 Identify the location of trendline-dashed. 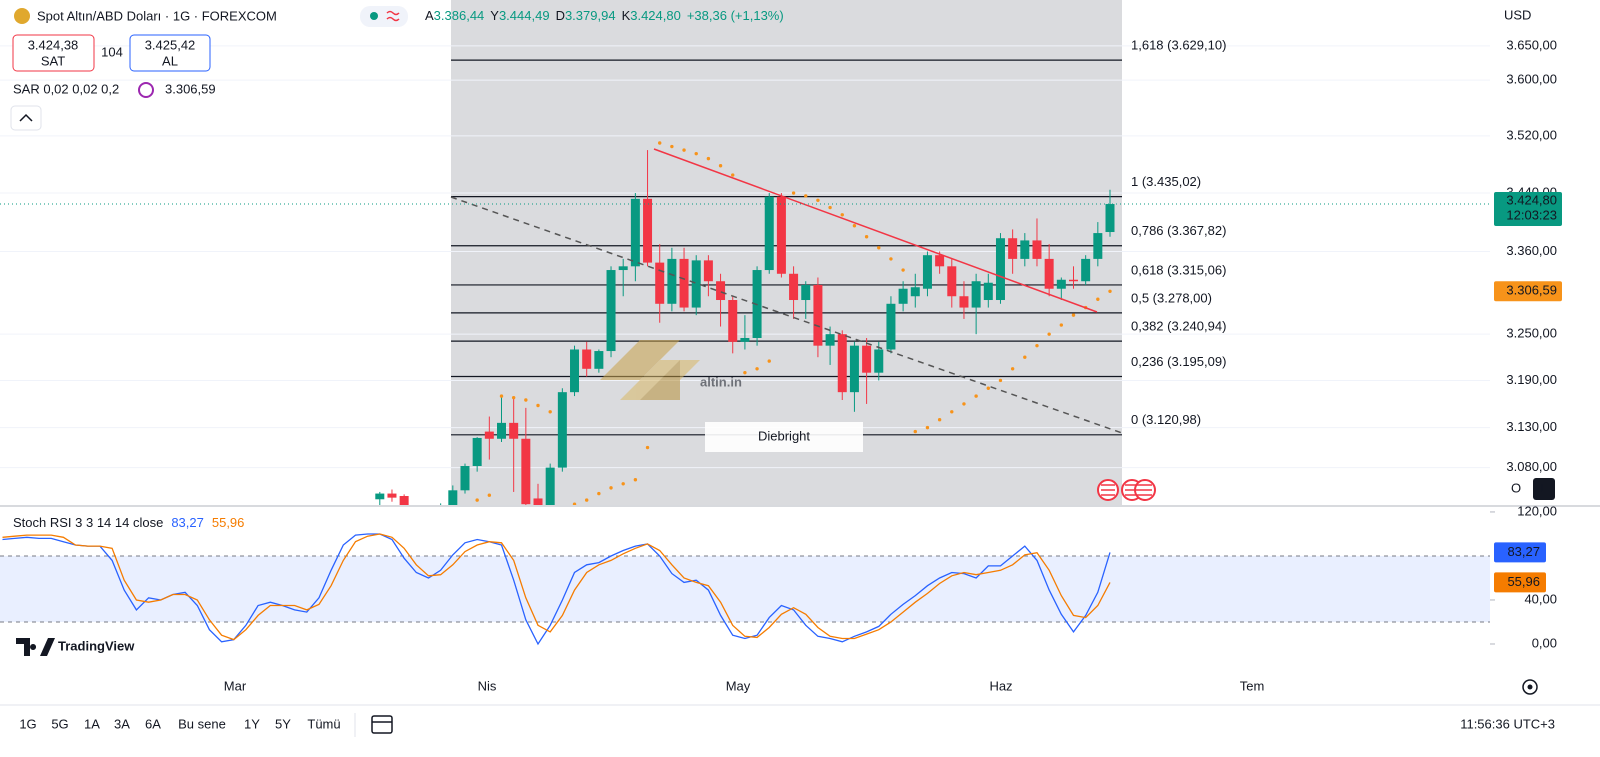
(786, 315).